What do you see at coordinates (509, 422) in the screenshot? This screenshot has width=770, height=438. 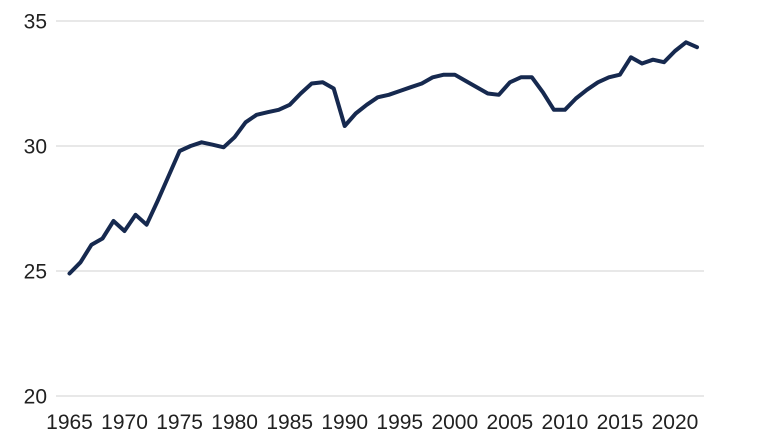 I see `x-tick-label: 2005` at bounding box center [509, 422].